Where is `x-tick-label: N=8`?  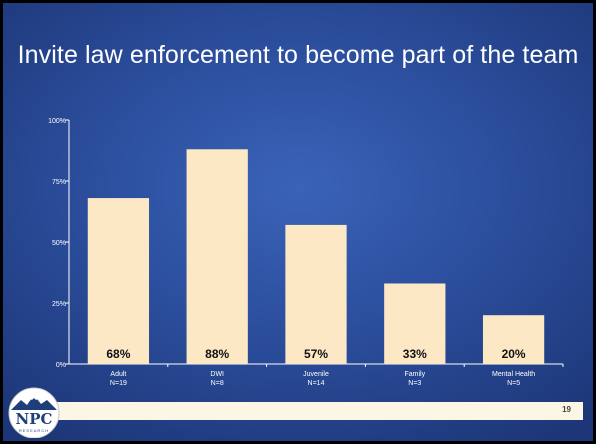 x-tick-label: N=8 is located at coordinates (217, 383).